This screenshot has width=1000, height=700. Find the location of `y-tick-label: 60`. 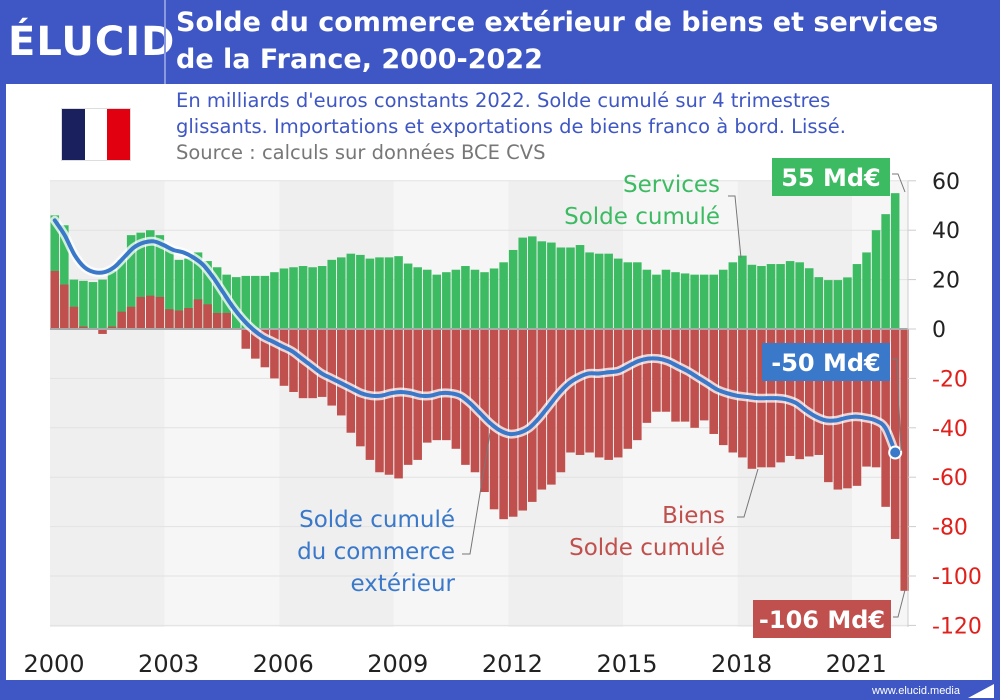

y-tick-label: 60 is located at coordinates (946, 182).